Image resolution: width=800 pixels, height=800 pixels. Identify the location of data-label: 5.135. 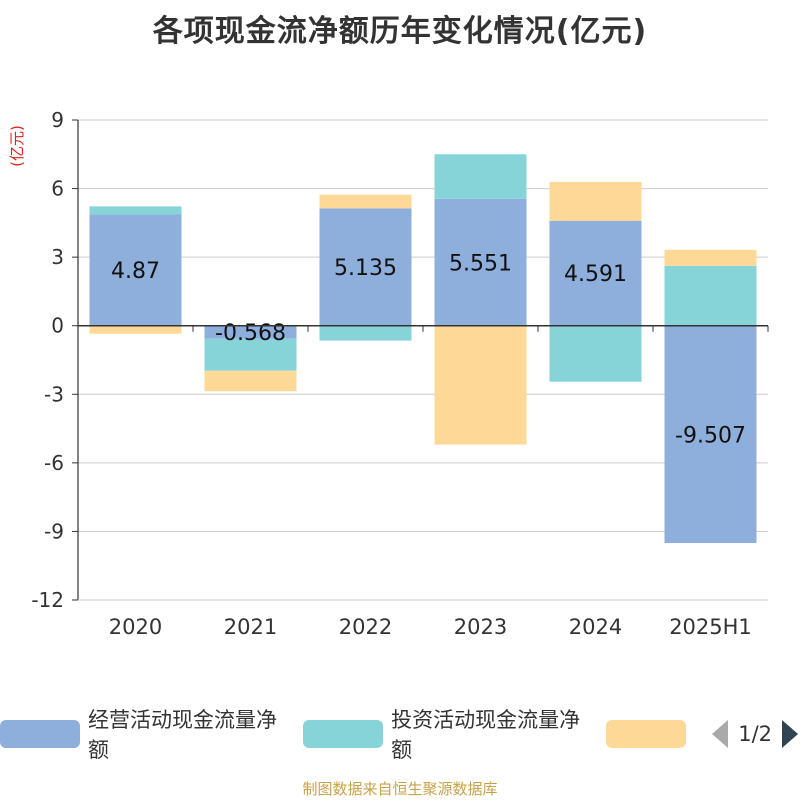
(365, 268).